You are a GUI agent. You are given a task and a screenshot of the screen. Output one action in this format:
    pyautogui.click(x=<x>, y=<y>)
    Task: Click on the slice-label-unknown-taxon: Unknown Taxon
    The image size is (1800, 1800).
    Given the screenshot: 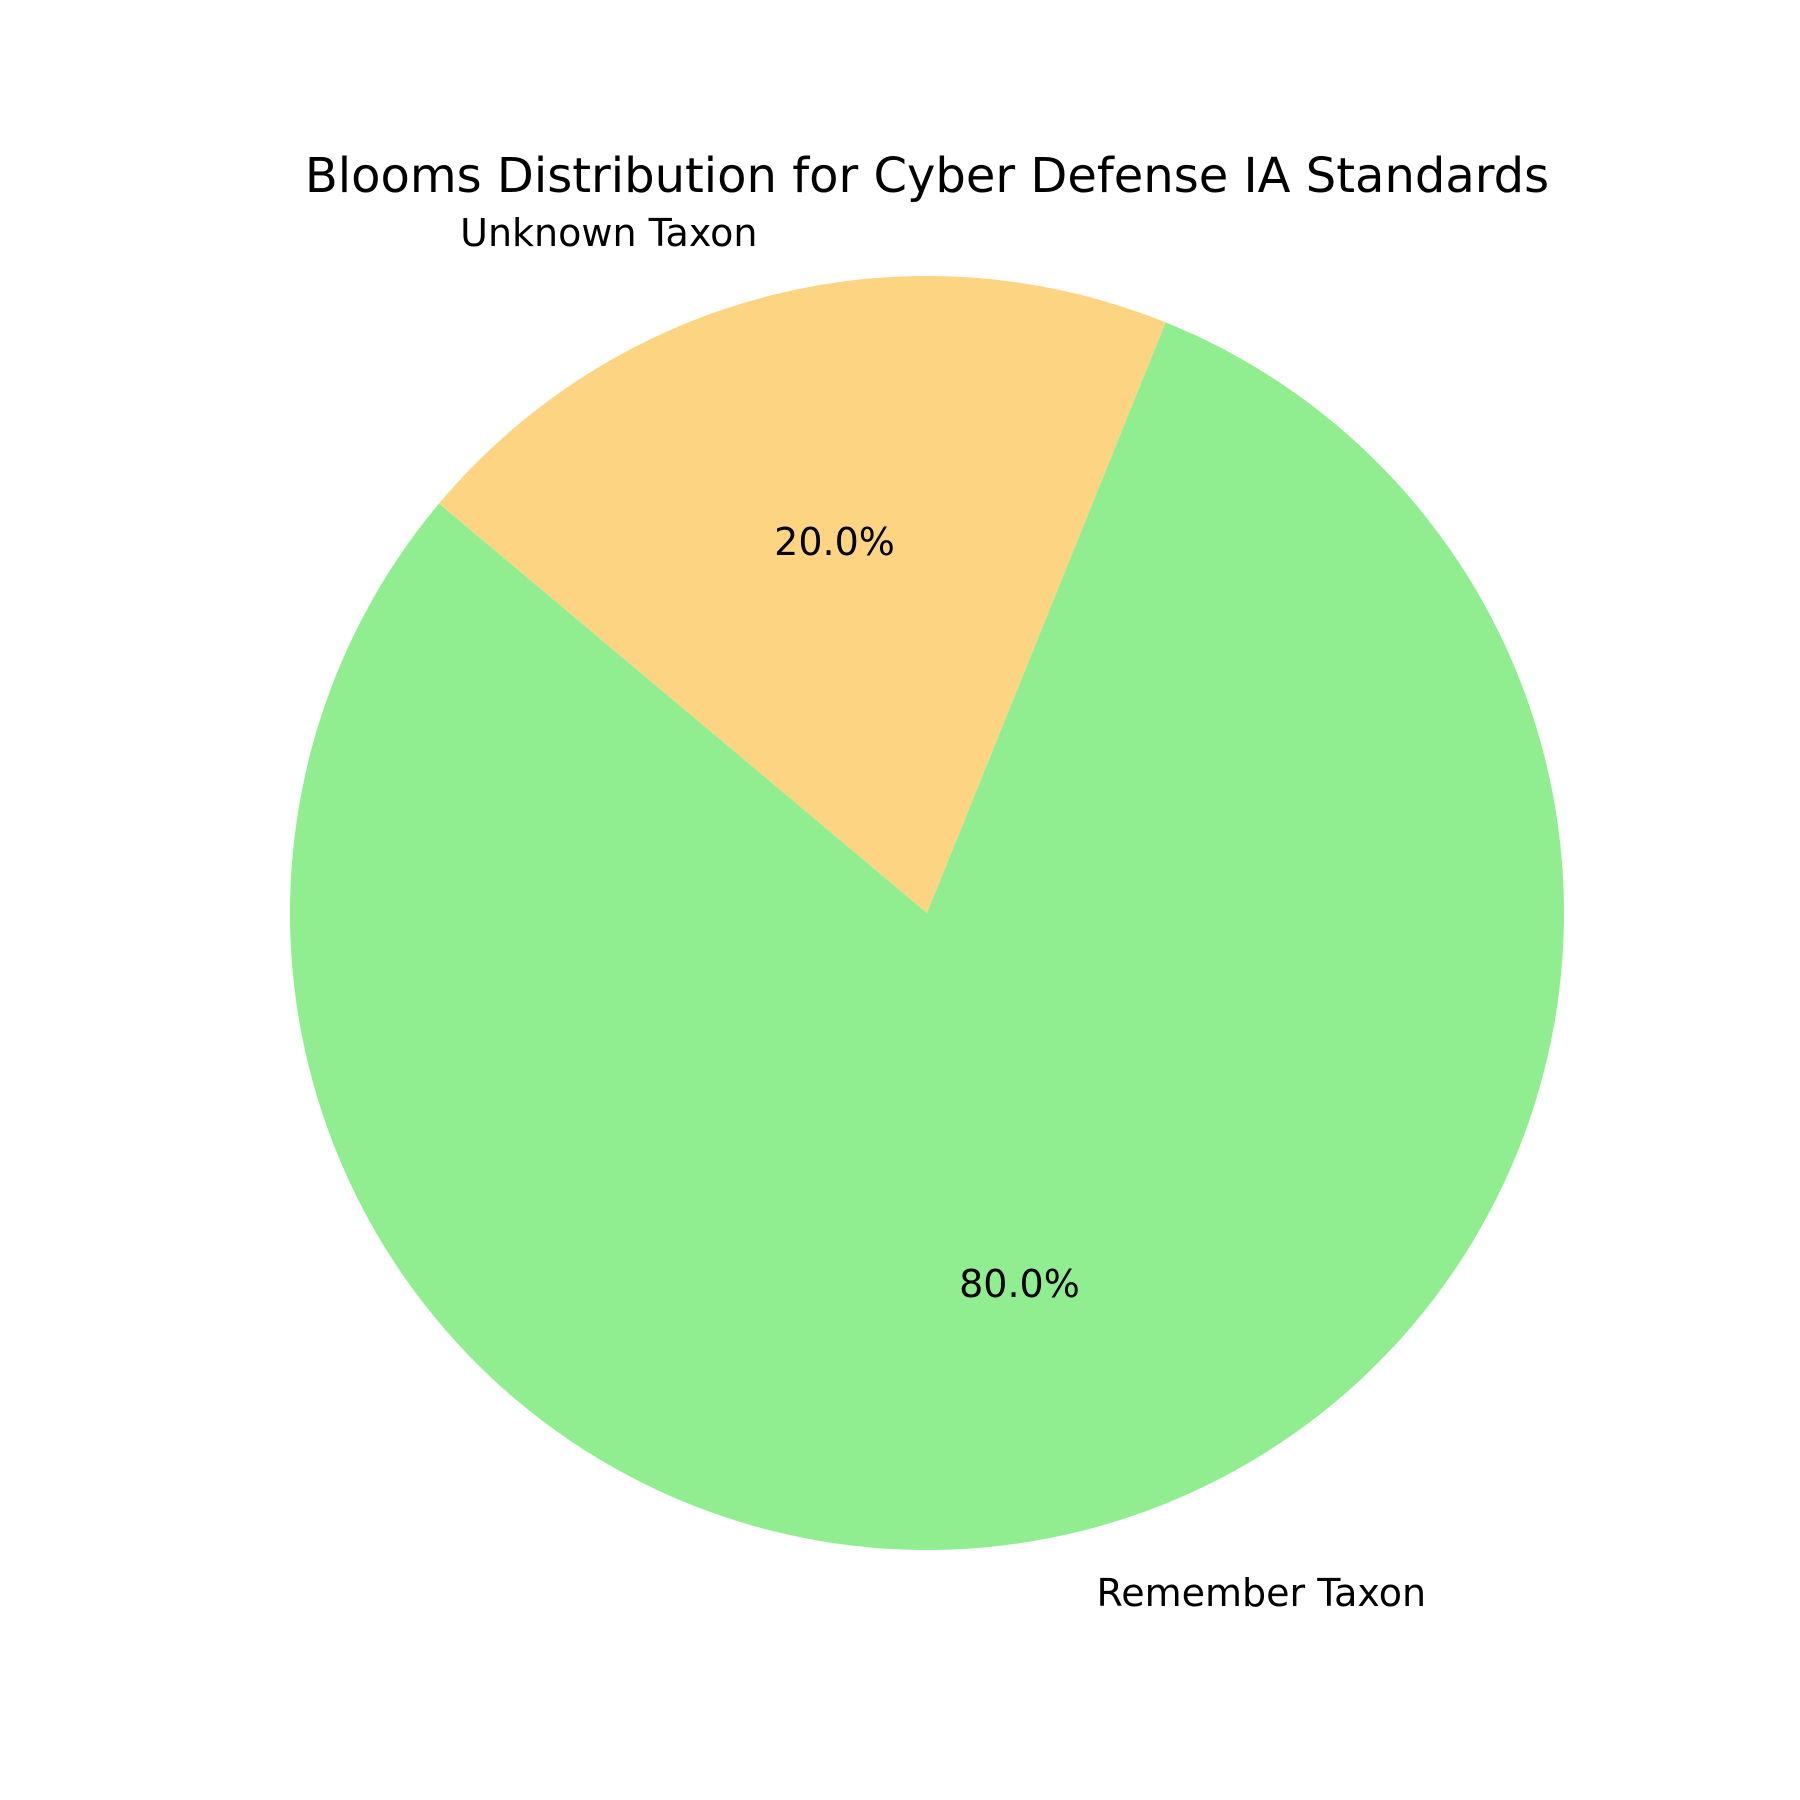 What is the action you would take?
    pyautogui.click(x=608, y=233)
    